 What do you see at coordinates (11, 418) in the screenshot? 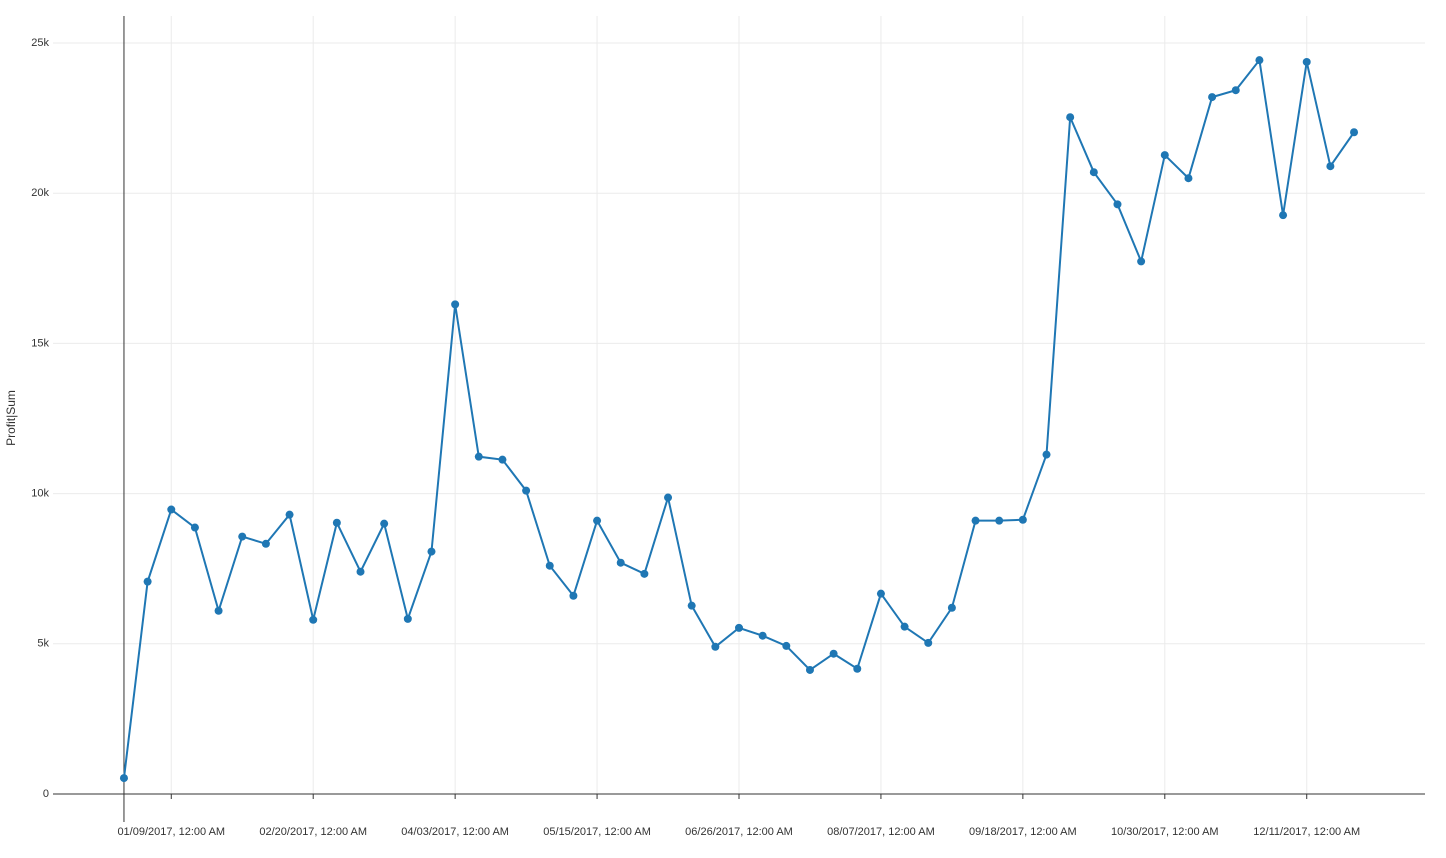
I see `y-axis-label: Profit|Sum` at bounding box center [11, 418].